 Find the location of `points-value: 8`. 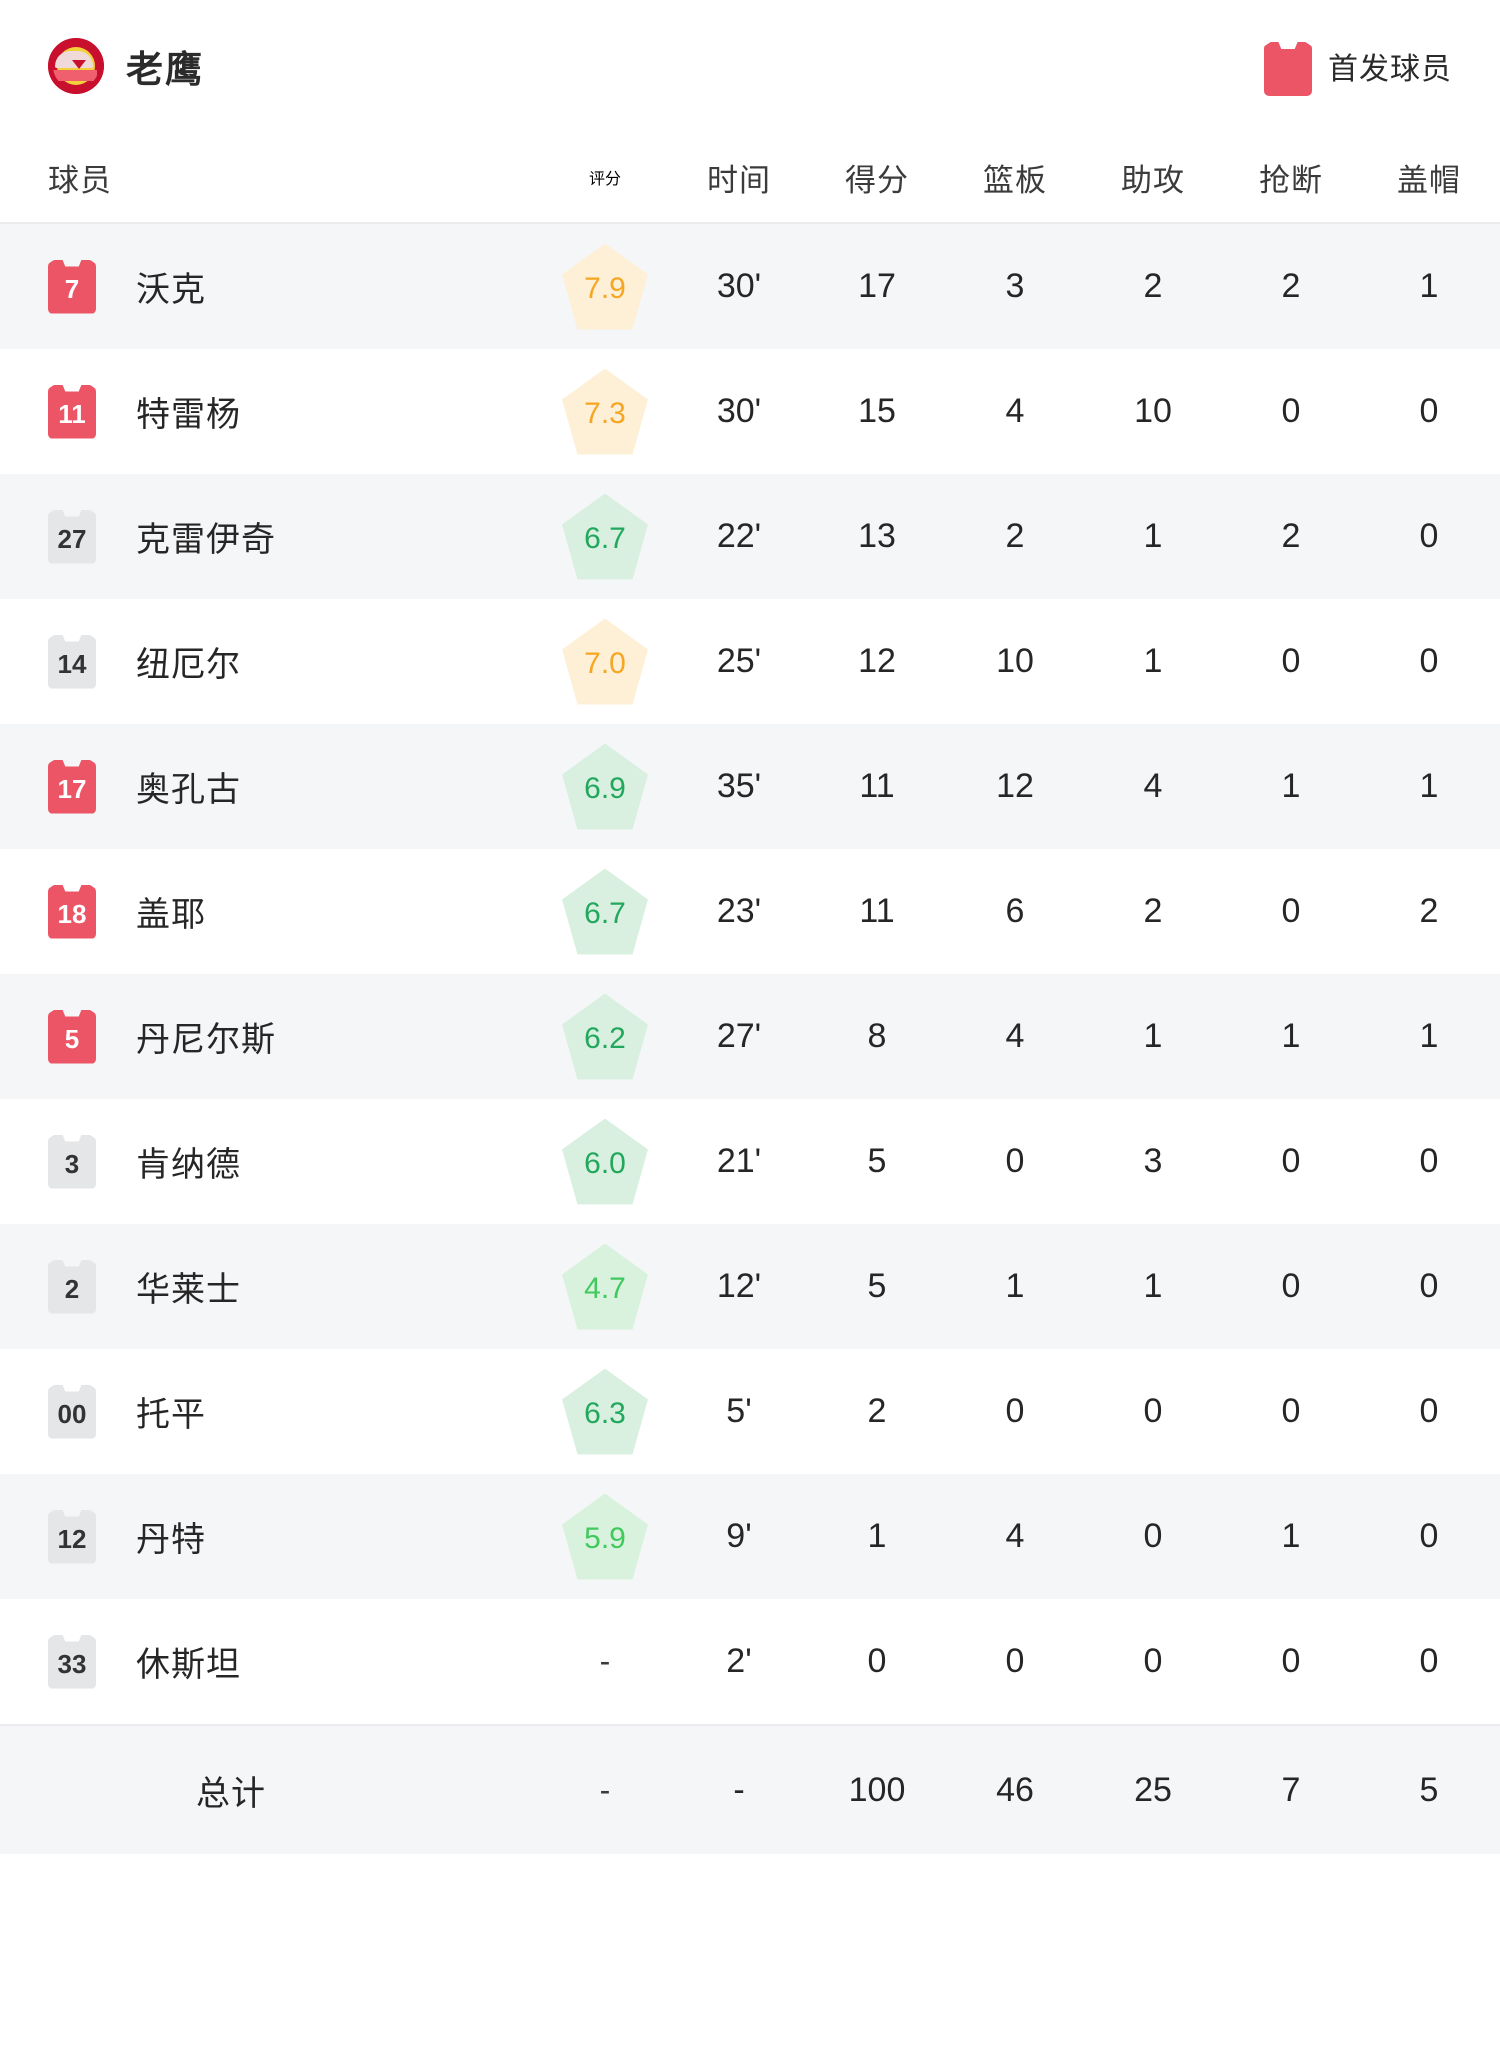

points-value: 8 is located at coordinates (877, 1036).